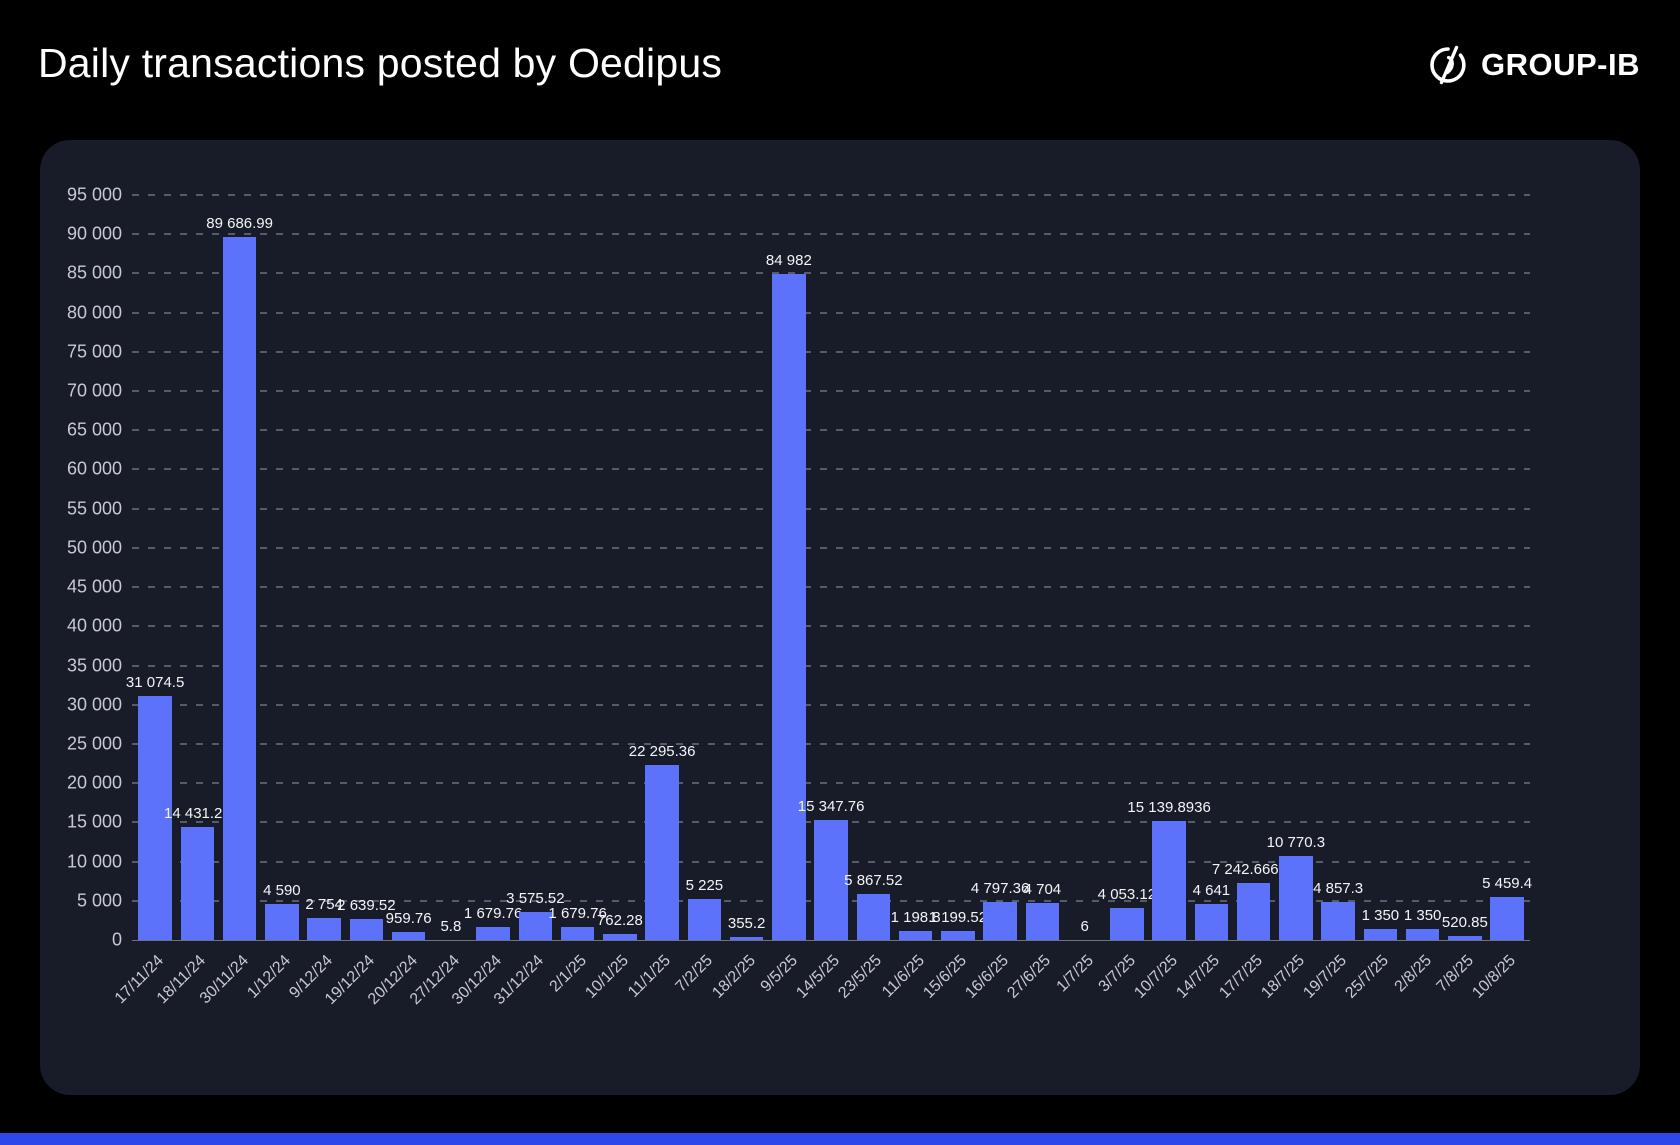 This screenshot has height=1145, width=1680. I want to click on bar-slot: 84 982, so click(788, 567).